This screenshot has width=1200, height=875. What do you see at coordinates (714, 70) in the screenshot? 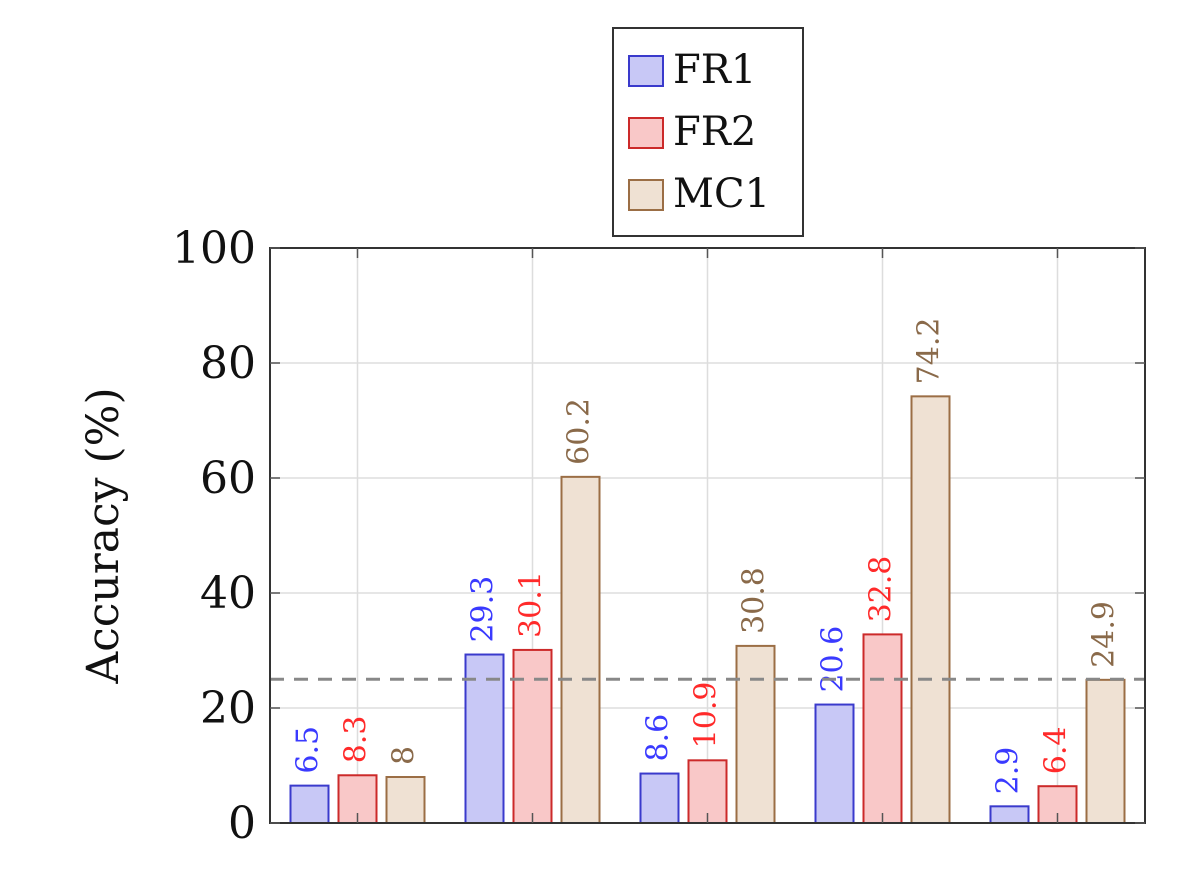
I see `legend-label-fr1: FR1` at bounding box center [714, 70].